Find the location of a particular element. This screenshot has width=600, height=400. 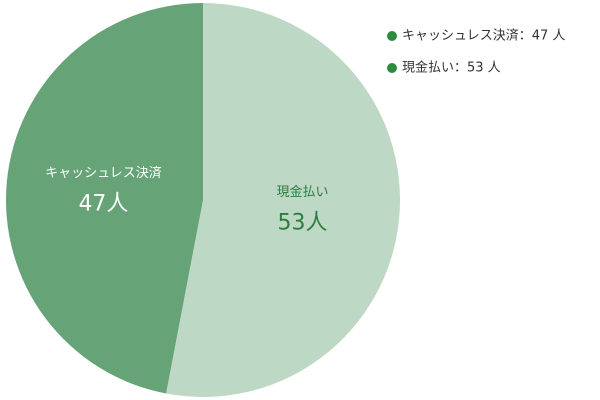

legend-label: キャッシュレス決済：47 人 is located at coordinates (483, 36).